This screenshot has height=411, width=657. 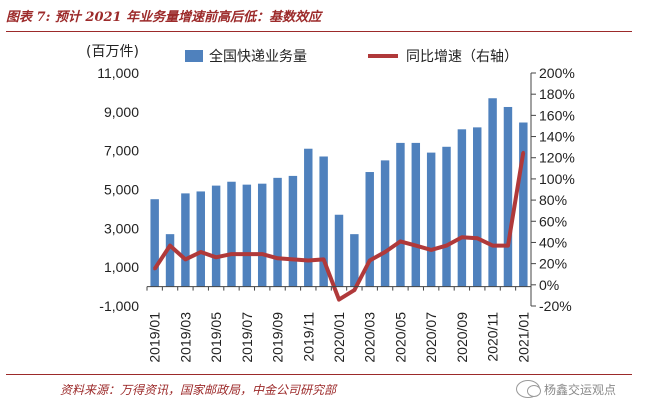 What do you see at coordinates (557, 94) in the screenshot?
I see `right-tick-label: 180%` at bounding box center [557, 94].